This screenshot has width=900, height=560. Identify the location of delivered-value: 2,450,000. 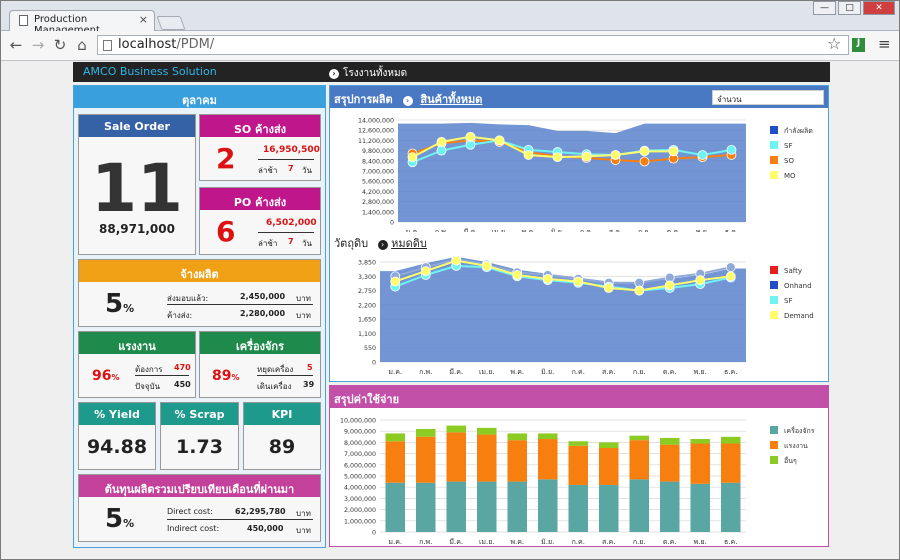
(263, 296).